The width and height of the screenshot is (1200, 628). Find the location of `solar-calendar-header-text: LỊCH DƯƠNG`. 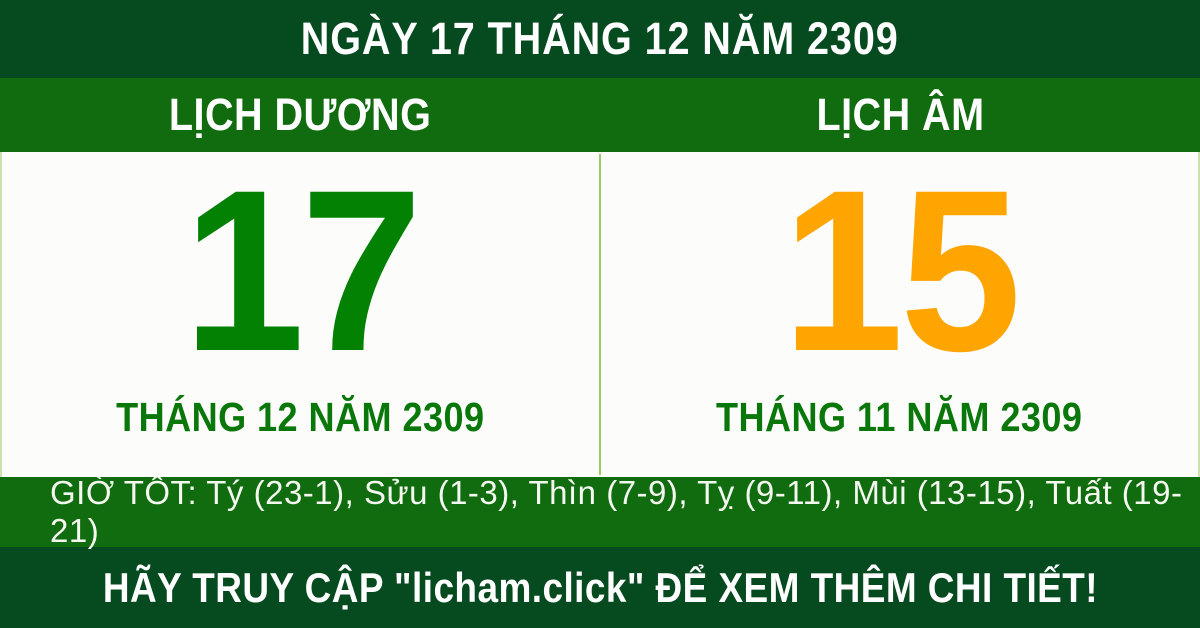

solar-calendar-header-text: LỊCH DƯƠNG is located at coordinates (300, 114).